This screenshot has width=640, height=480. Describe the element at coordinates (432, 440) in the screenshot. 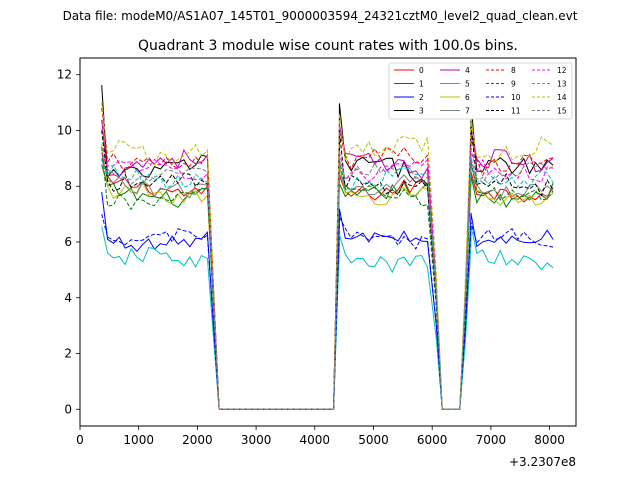

I see `x-tick-label: 6000` at that location.